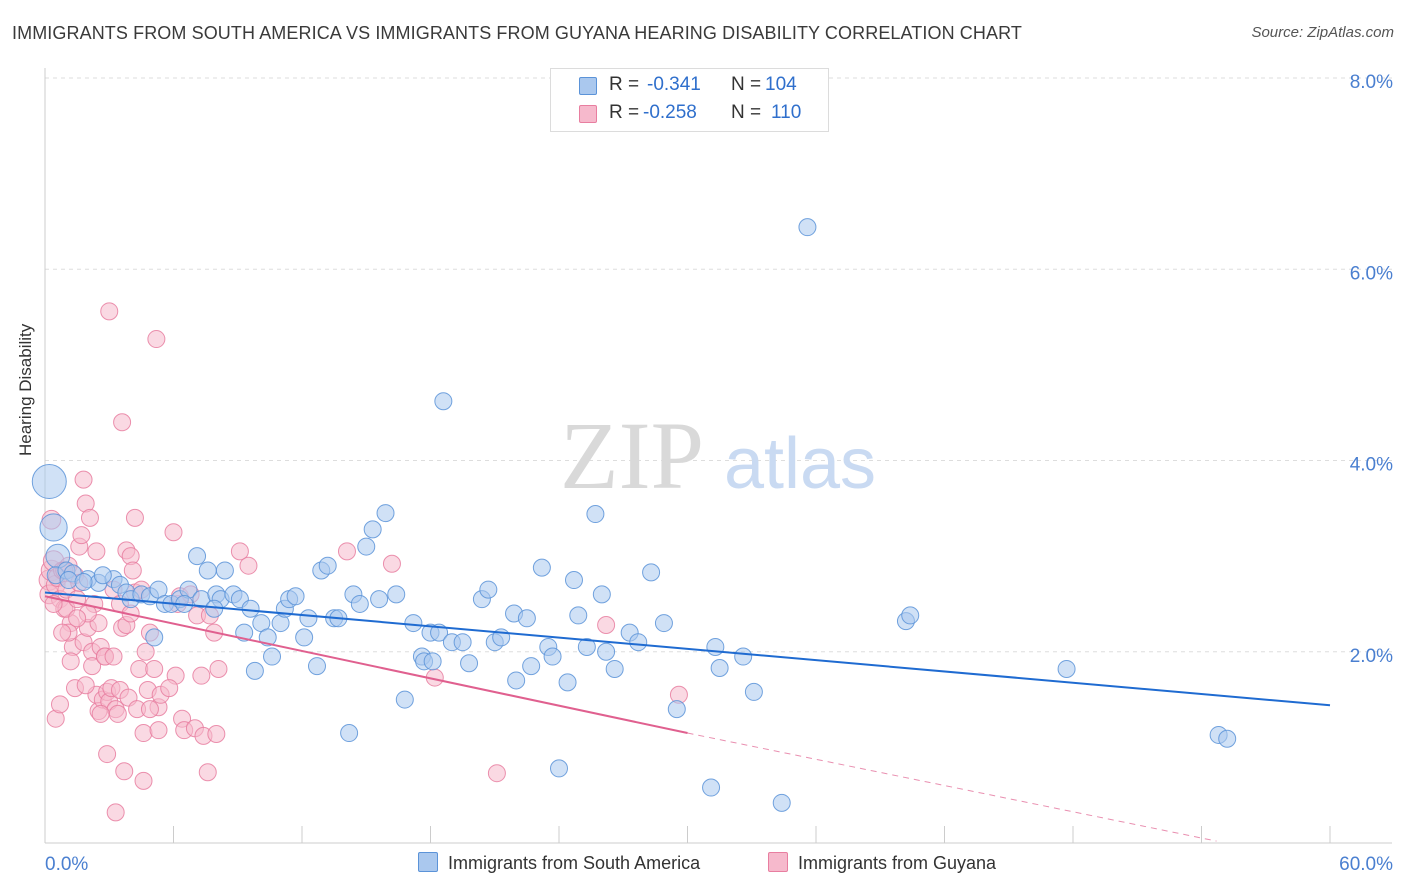 Image resolution: width=1406 pixels, height=892 pixels. I want to click on x-tick-label: 60.0%, so click(1366, 864).